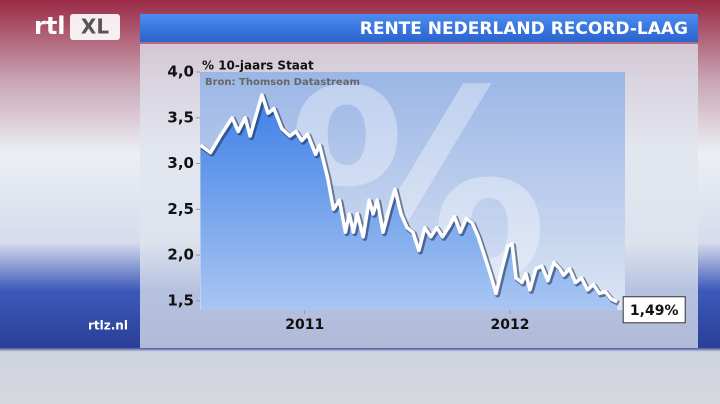  Describe the element at coordinates (180, 72) in the screenshot. I see `y-tick-label: 4,0` at that location.